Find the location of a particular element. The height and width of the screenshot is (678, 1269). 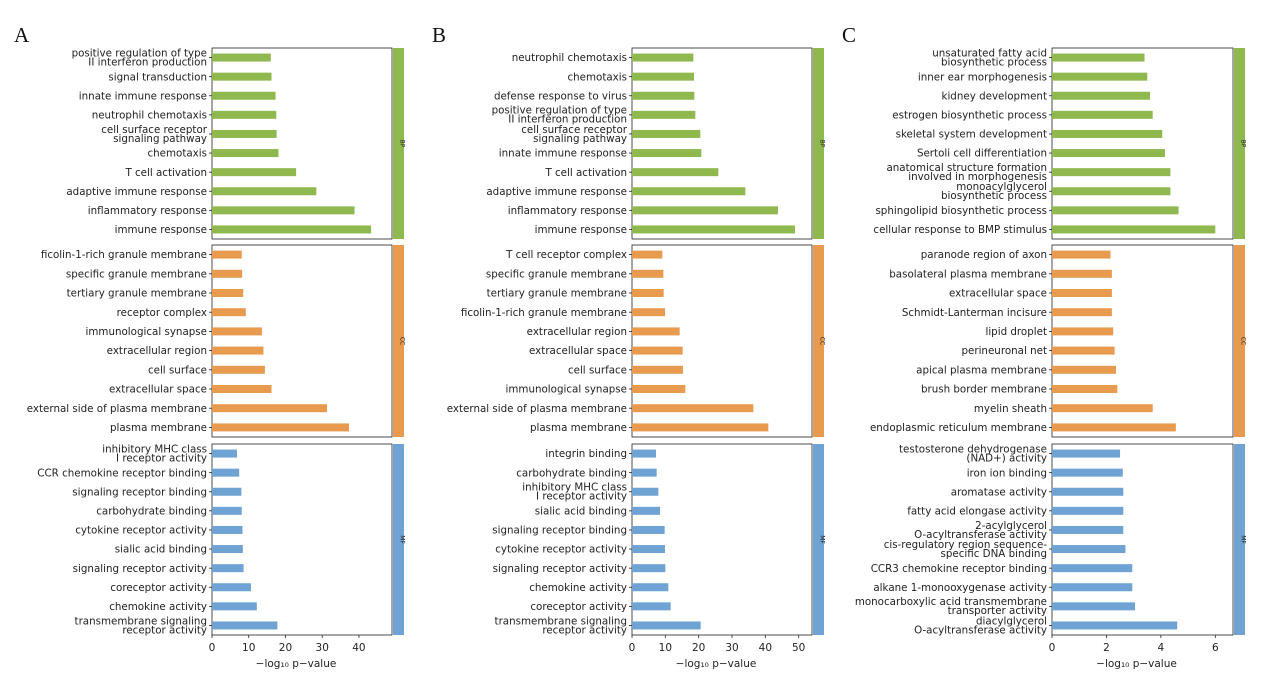

facet-strip-label: BP is located at coordinates (822, 144).